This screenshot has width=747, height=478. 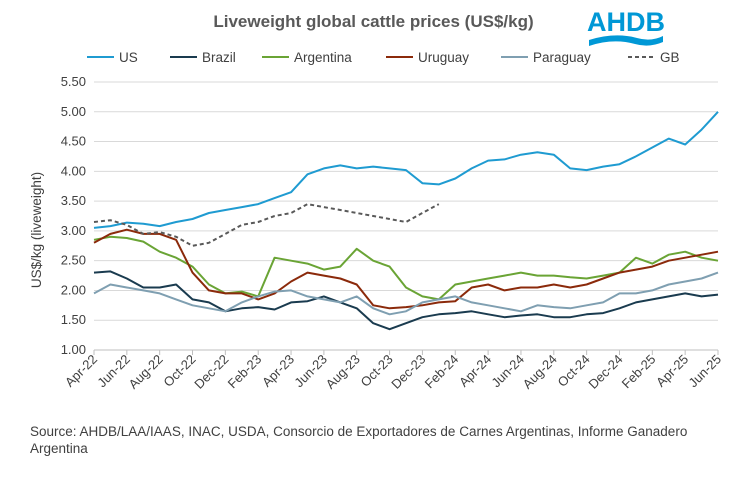 What do you see at coordinates (373, 21) in the screenshot?
I see `chart-title: Liveweight global cattle prices (US$/kg)` at bounding box center [373, 21].